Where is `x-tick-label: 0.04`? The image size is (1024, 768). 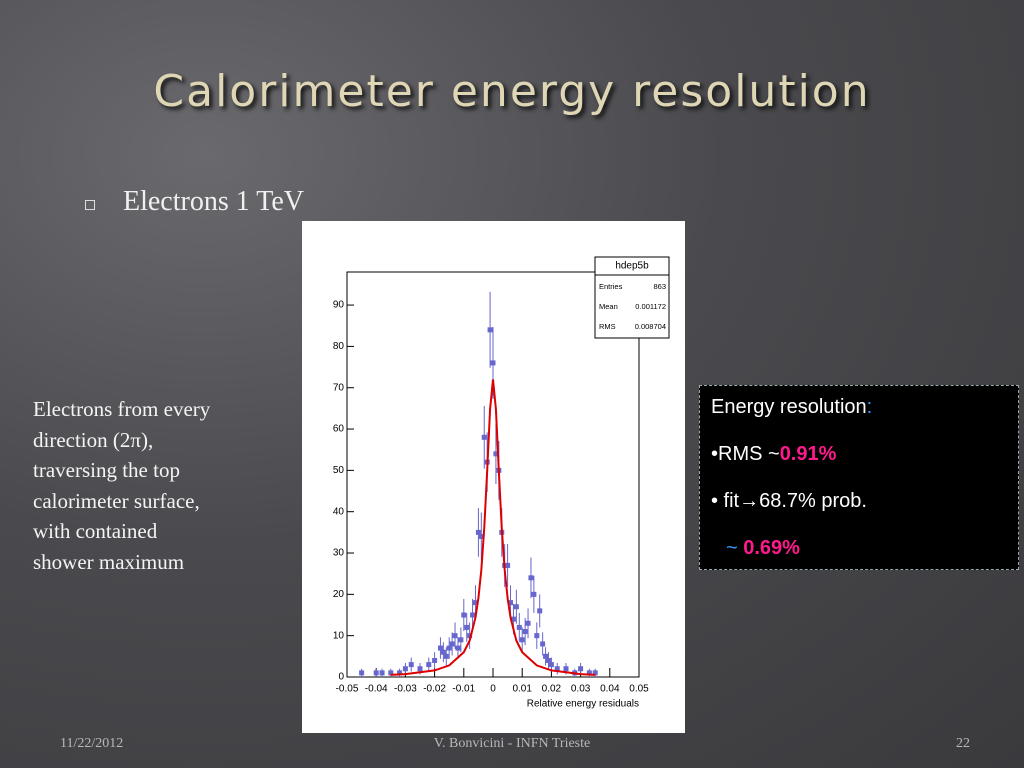
x-tick-label: 0.04 is located at coordinates (610, 689).